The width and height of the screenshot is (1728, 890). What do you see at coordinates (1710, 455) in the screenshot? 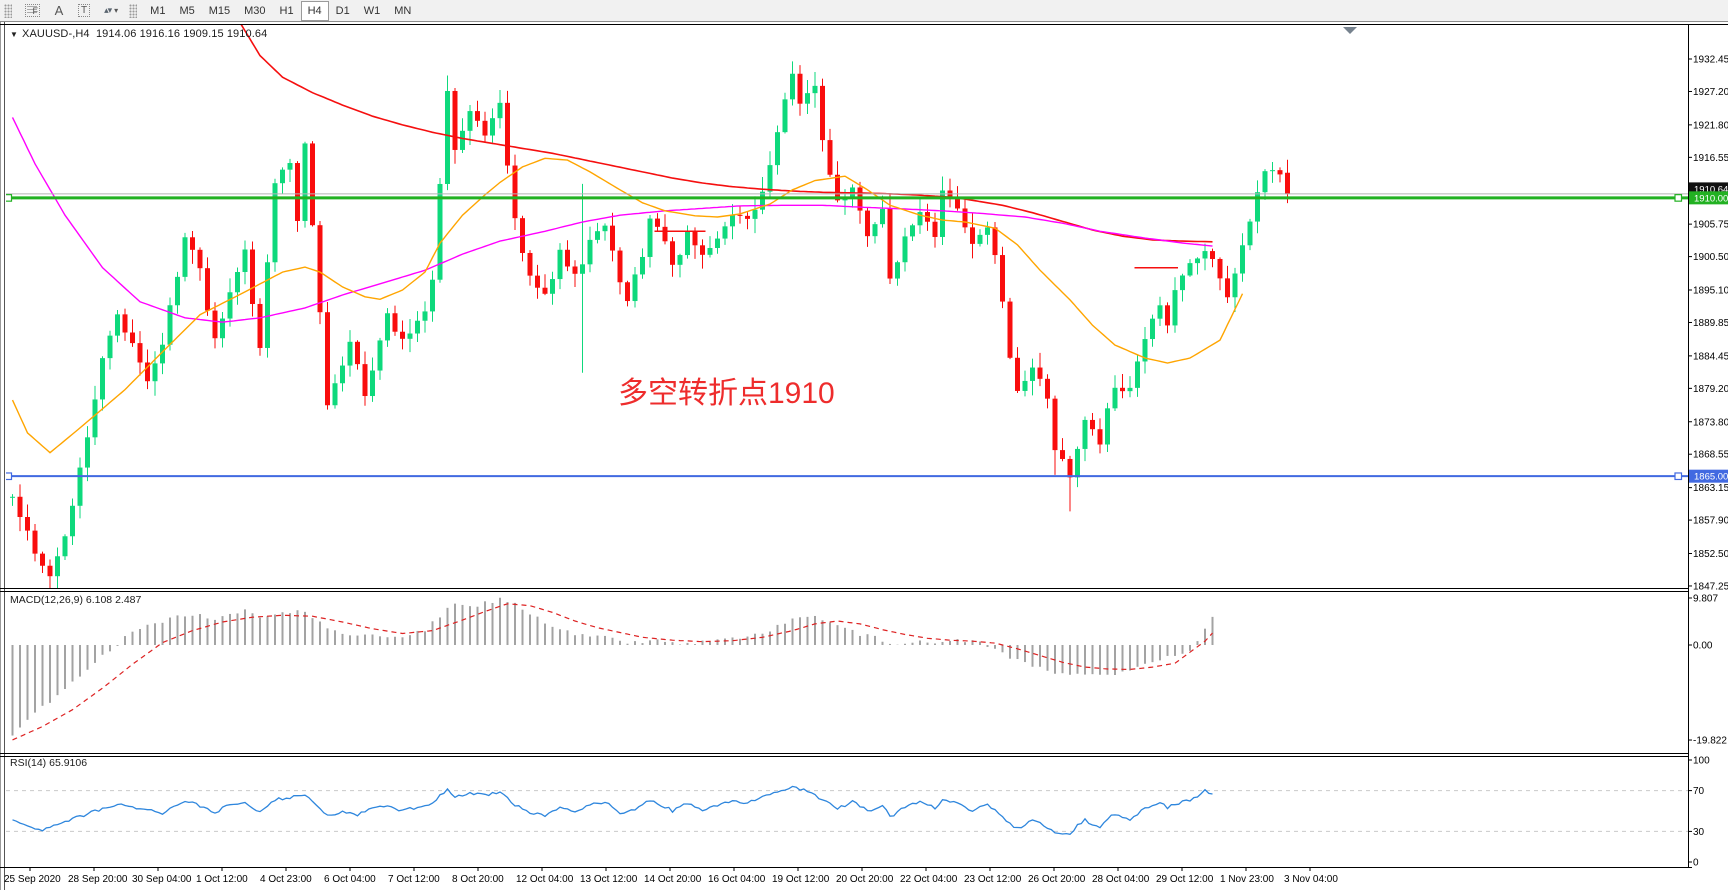
I see `price-axis-label: 1868.55` at bounding box center [1710, 455].